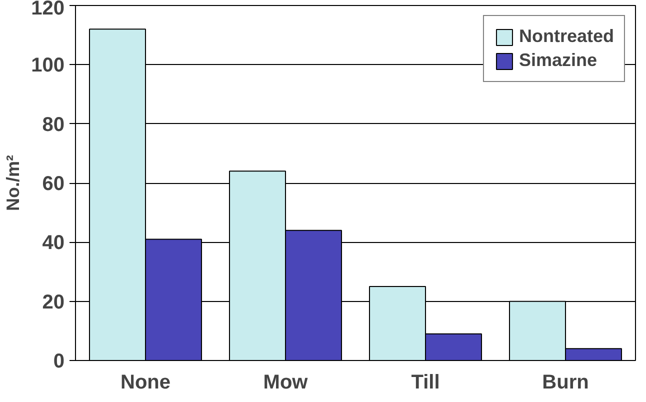  Describe the element at coordinates (13, 182) in the screenshot. I see `y-axis-title: No./m²` at that location.